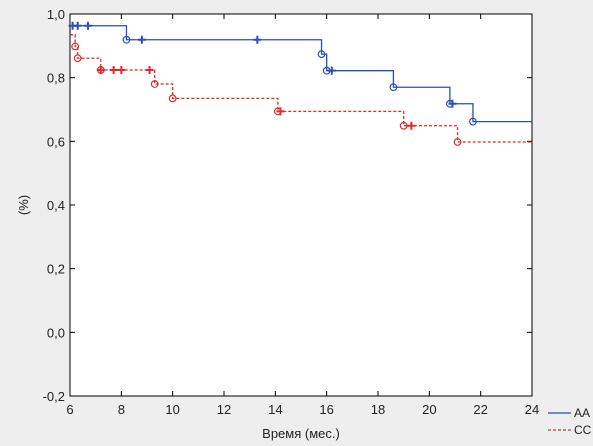 The height and width of the screenshot is (446, 593). Describe the element at coordinates (172, 409) in the screenshot. I see `x-tick-label: 10` at that location.